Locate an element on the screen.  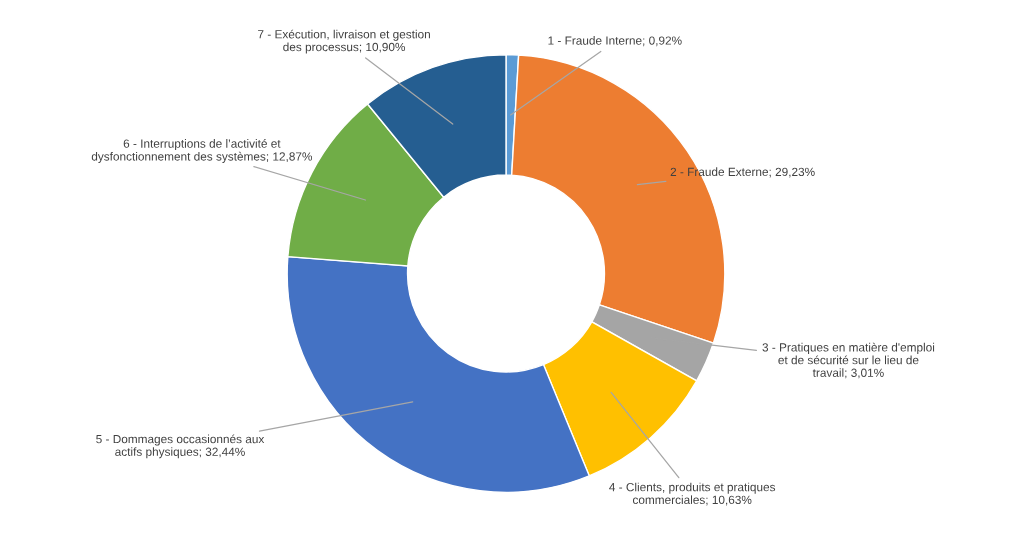
slice-label: 3 - Pratiques en matière d'emploi et de sécurité sur le lieu de travail; 3,01% is located at coordinates (848, 360).